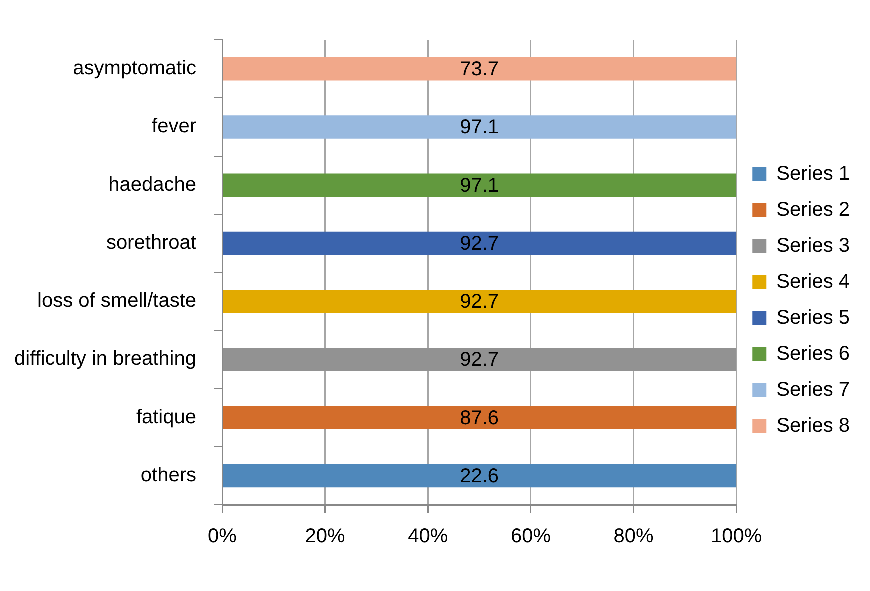 The height and width of the screenshot is (591, 870). Describe the element at coordinates (480, 69) in the screenshot. I see `annotation: 73.7` at that location.